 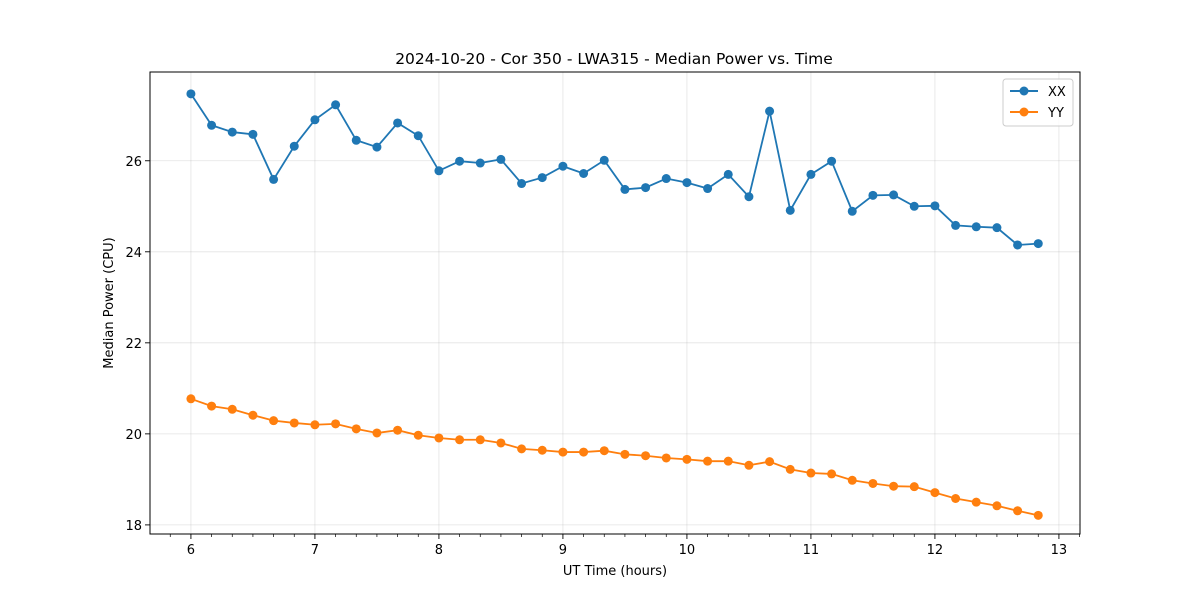 What do you see at coordinates (687, 550) in the screenshot?
I see `x-tick-label: 10` at bounding box center [687, 550].